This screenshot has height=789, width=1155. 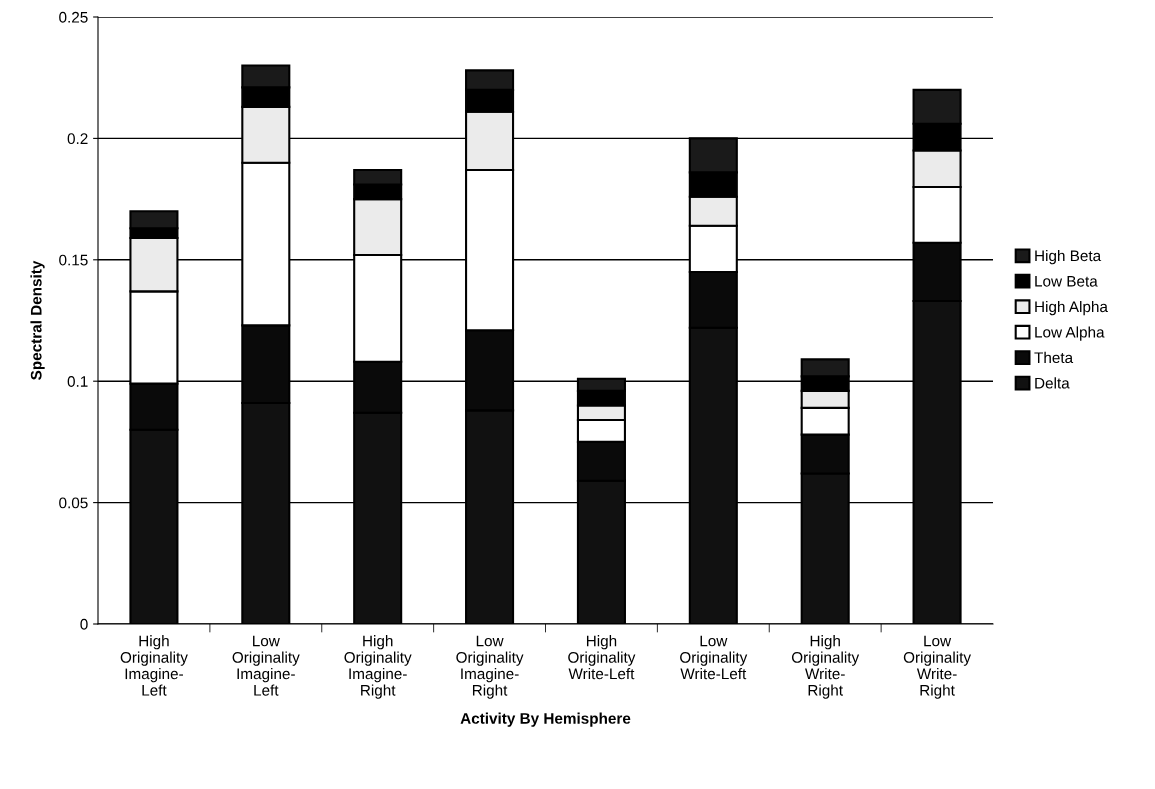 What do you see at coordinates (378, 667) in the screenshot?
I see `x-tick-label: High Originality Imagine- Right` at bounding box center [378, 667].